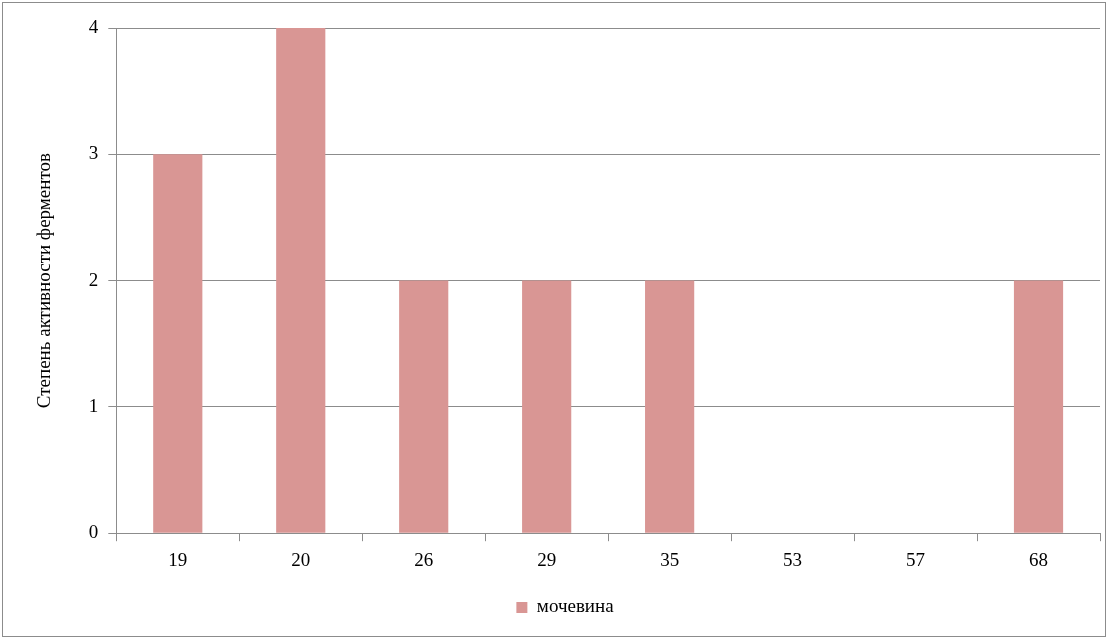  What do you see at coordinates (670, 559) in the screenshot?
I see `x-tick-label: 35` at bounding box center [670, 559].